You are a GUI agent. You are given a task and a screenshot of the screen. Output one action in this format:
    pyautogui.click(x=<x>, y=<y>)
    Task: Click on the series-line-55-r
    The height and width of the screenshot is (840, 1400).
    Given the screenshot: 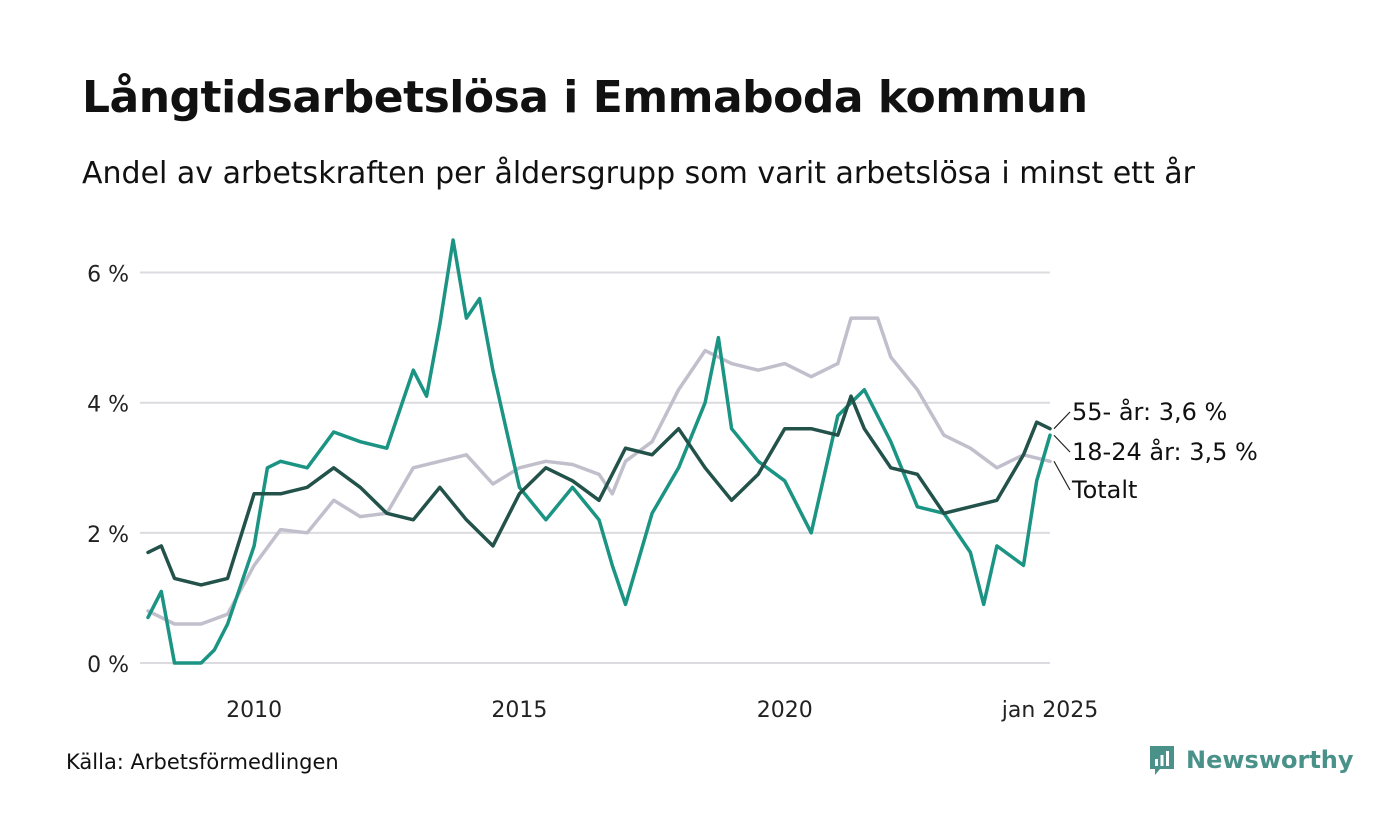 What is the action you would take?
    pyautogui.click(x=599, y=490)
    